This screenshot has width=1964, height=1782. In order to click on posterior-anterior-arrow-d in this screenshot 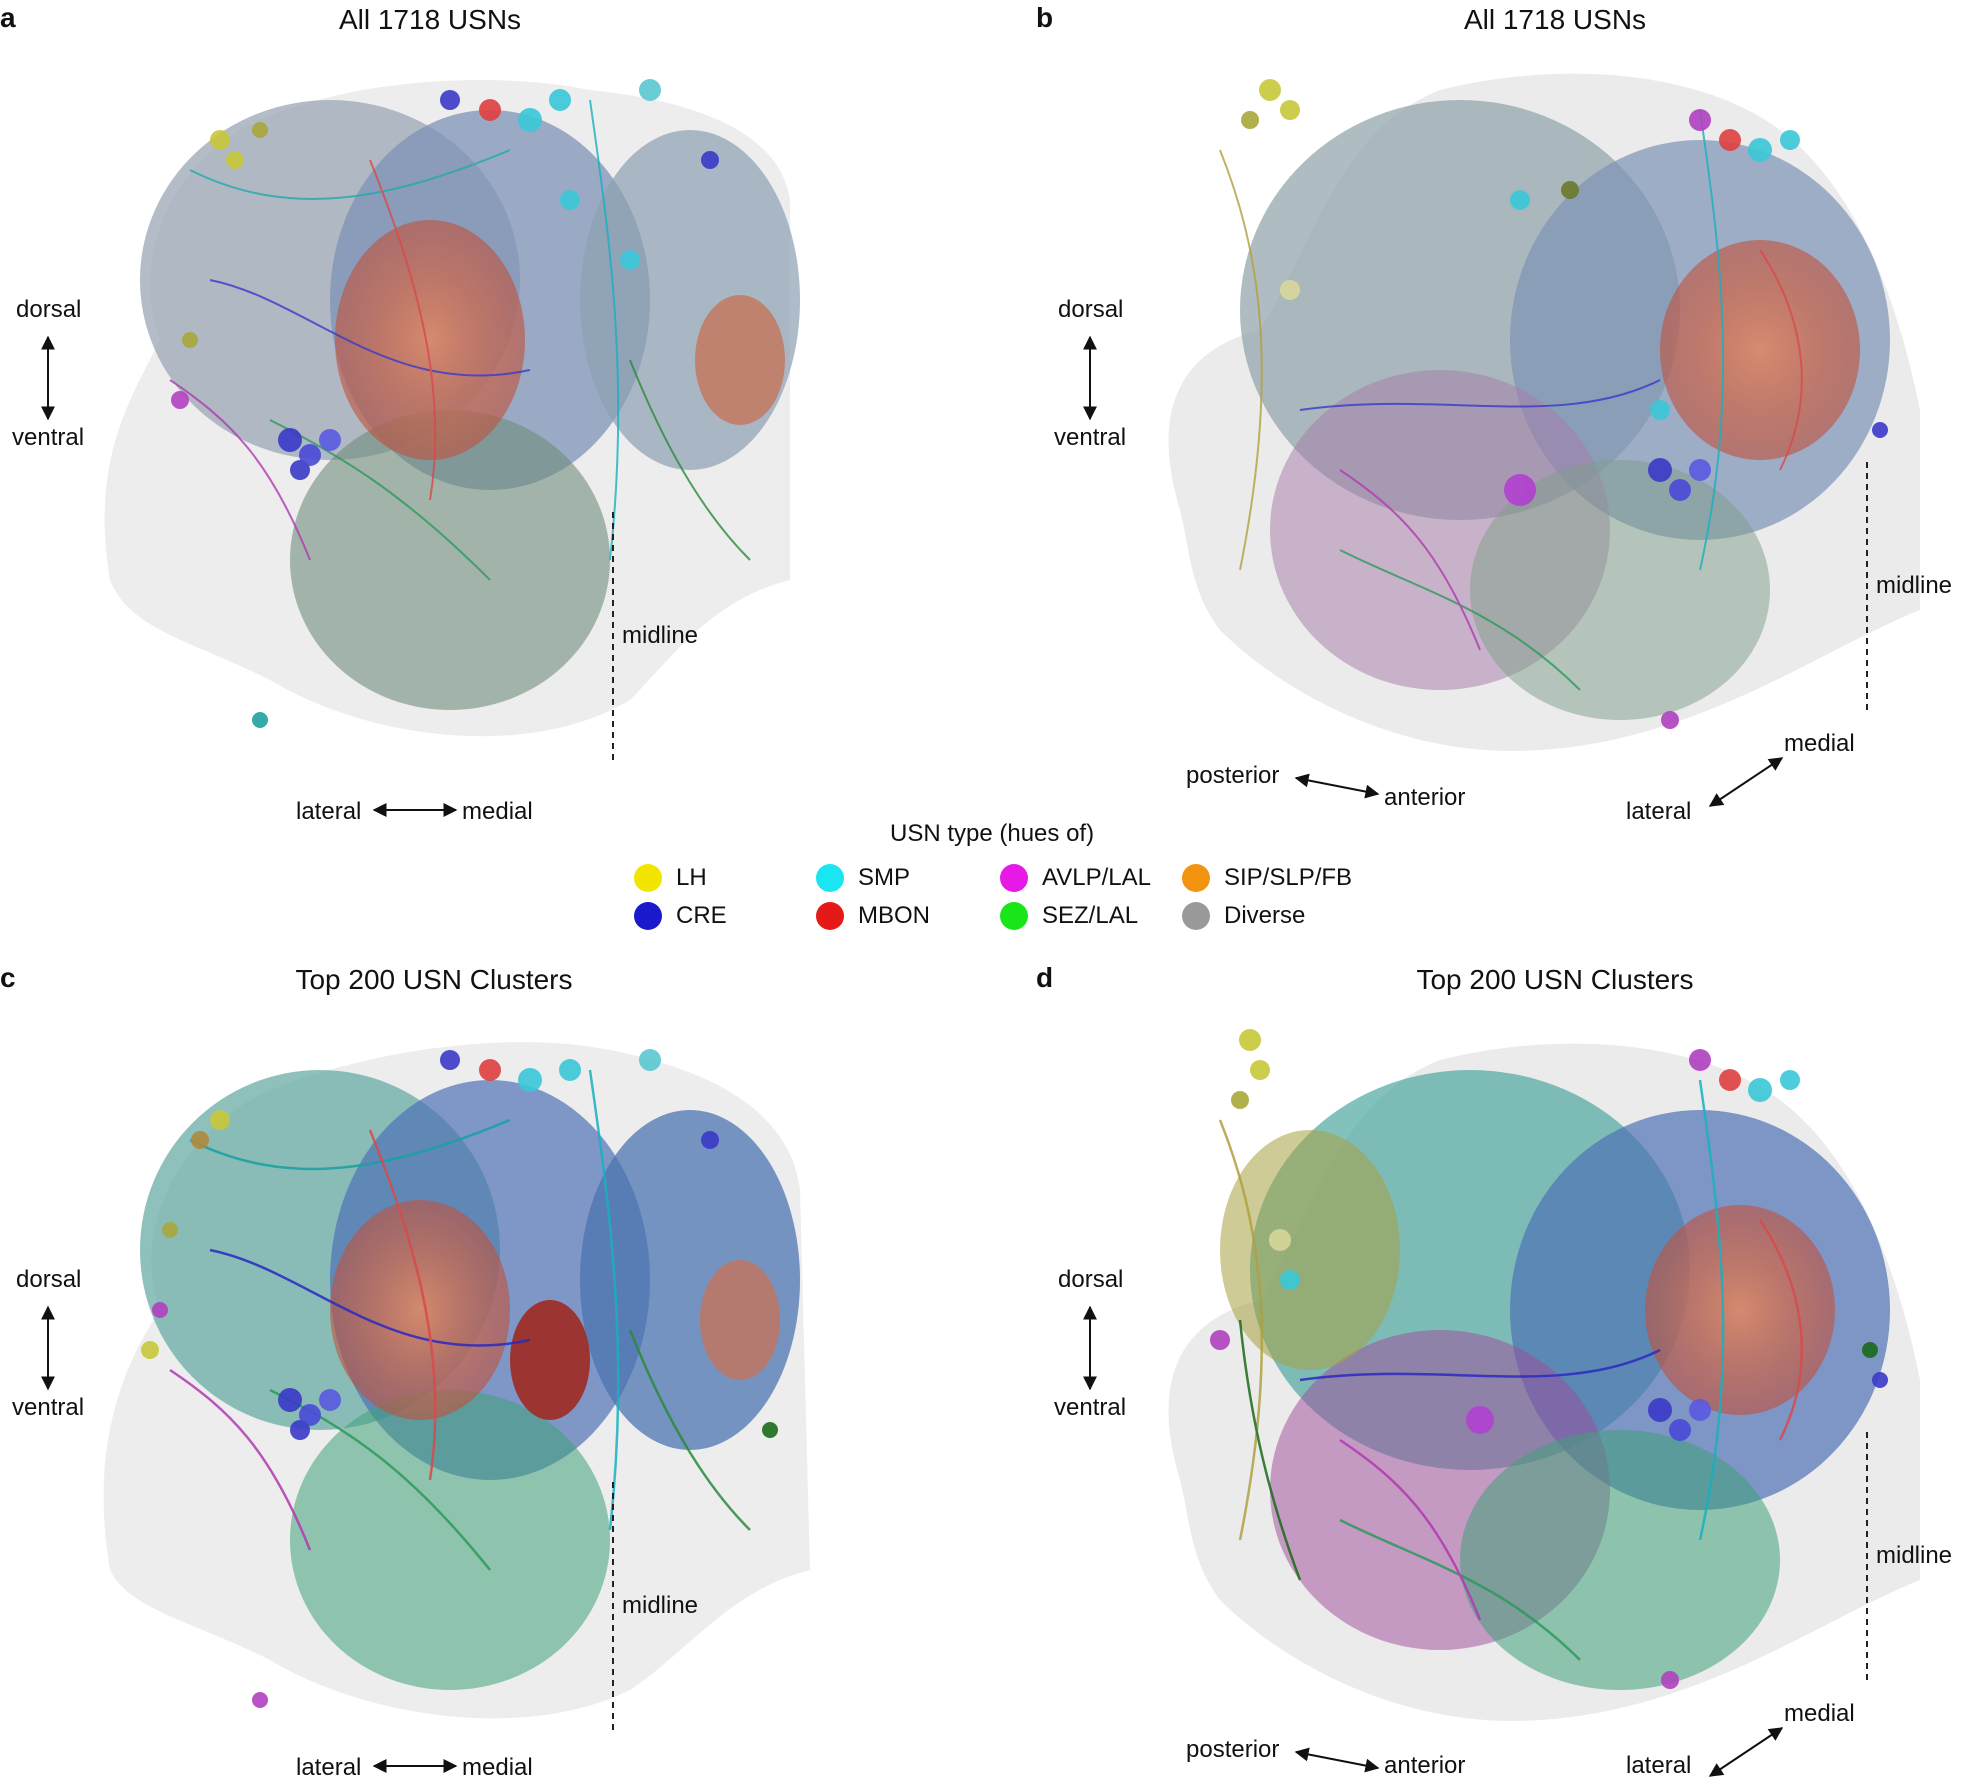, I will do `click(1337, 1760)`.